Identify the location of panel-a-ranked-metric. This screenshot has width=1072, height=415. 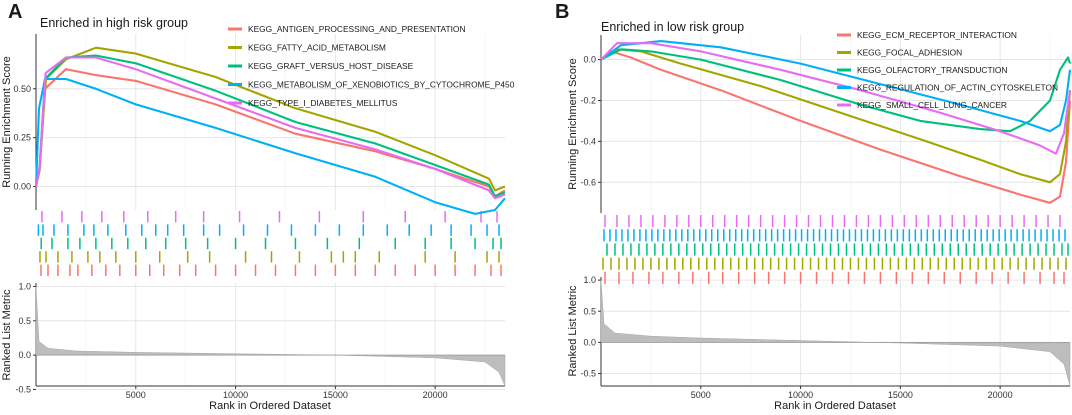
(270, 336).